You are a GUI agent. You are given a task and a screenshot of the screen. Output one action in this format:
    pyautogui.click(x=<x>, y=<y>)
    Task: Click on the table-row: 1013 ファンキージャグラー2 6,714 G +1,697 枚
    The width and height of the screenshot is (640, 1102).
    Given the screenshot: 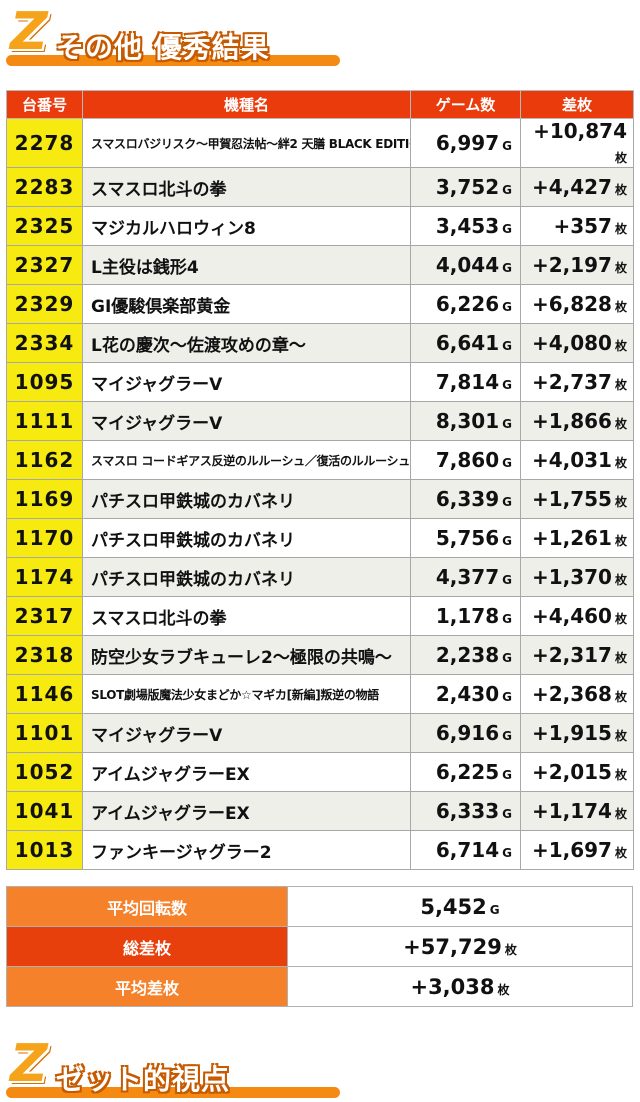 What is the action you would take?
    pyautogui.click(x=320, y=850)
    